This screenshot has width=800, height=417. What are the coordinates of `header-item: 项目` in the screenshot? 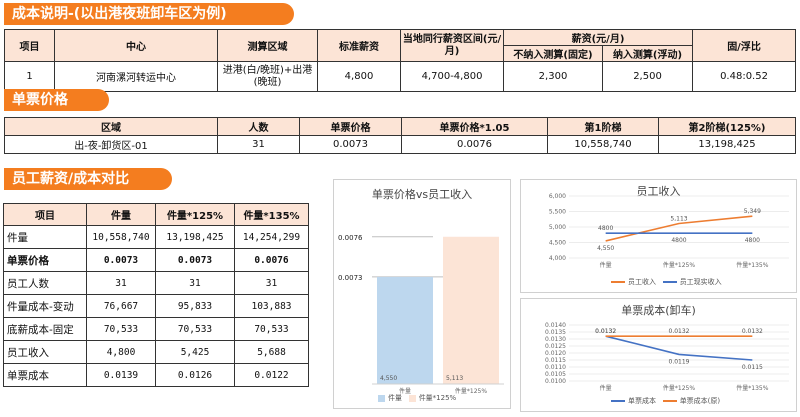 It's located at (29, 45).